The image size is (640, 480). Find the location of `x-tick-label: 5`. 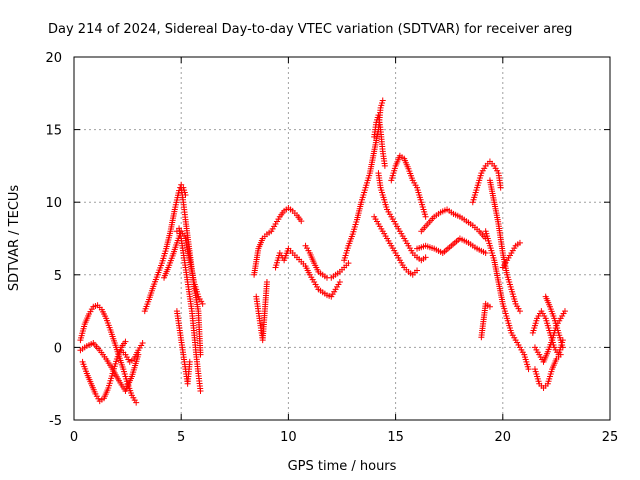

x-tick-label: 5 is located at coordinates (181, 437).